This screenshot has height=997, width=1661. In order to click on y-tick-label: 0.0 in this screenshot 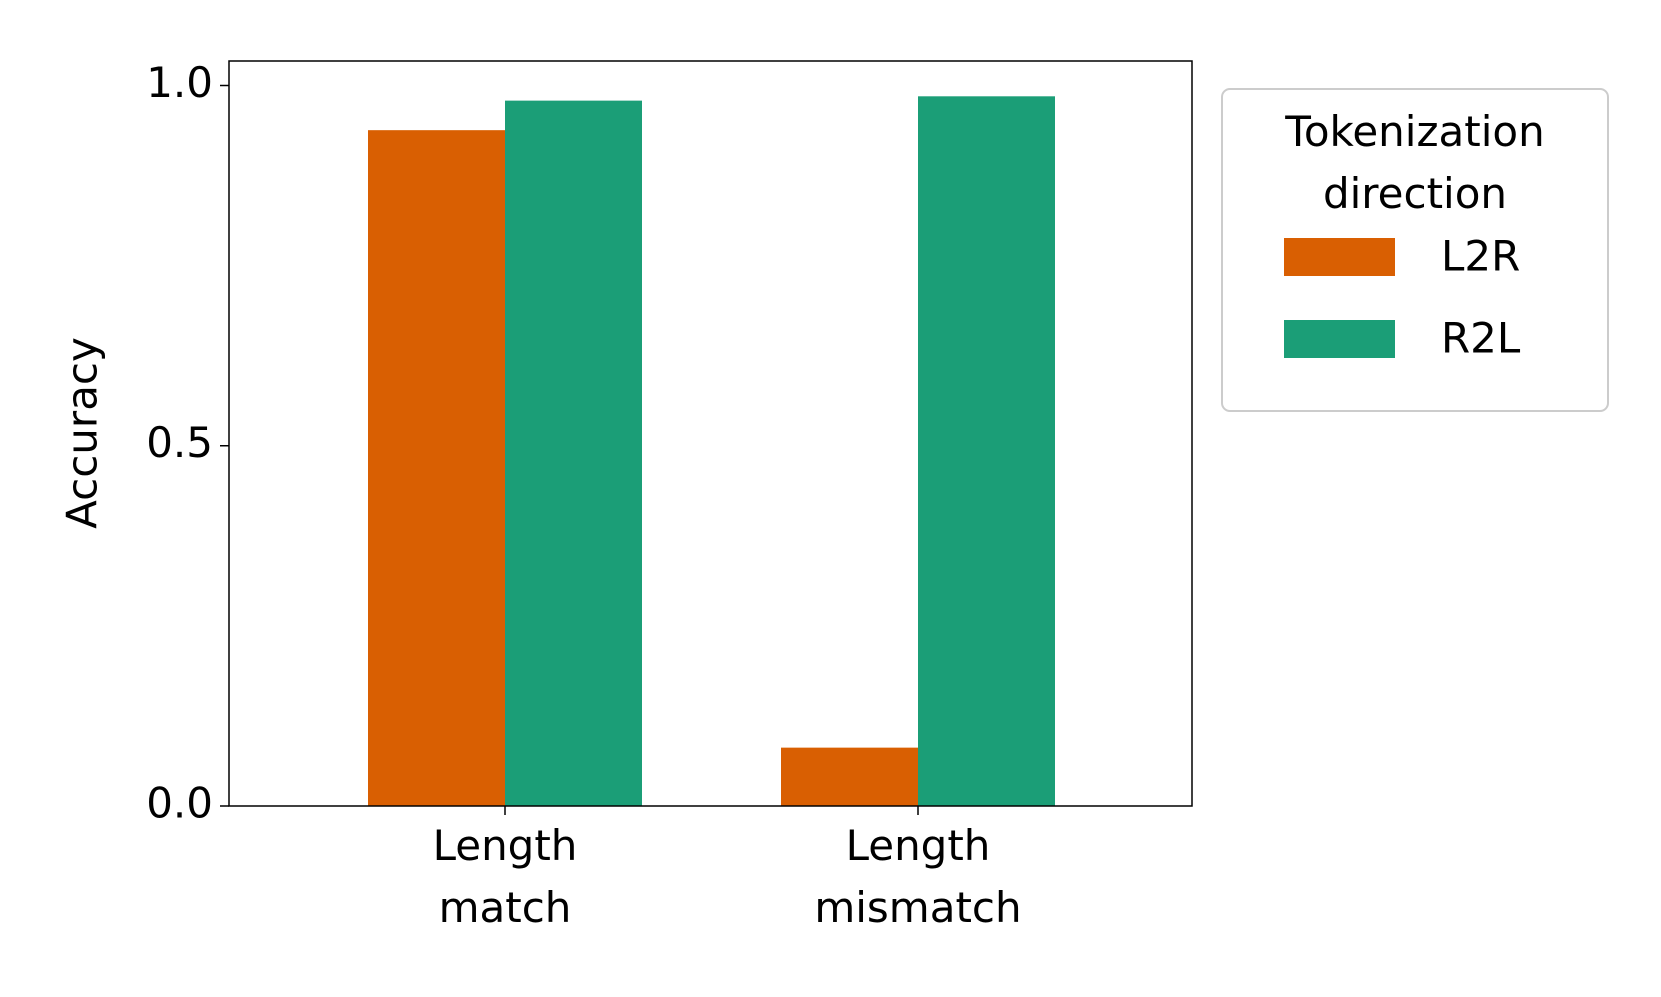, I will do `click(179, 803)`.